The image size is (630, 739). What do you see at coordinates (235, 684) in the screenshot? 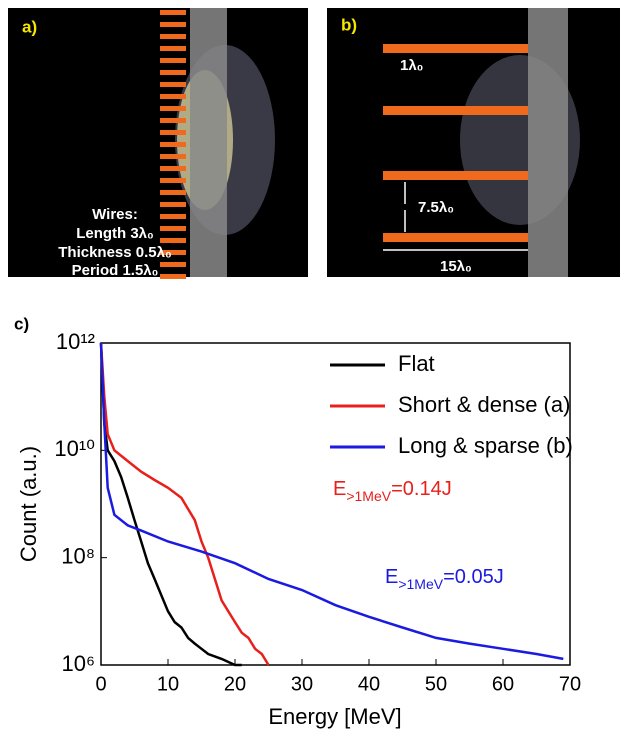
I see `x-tick-label: 20` at bounding box center [235, 684].